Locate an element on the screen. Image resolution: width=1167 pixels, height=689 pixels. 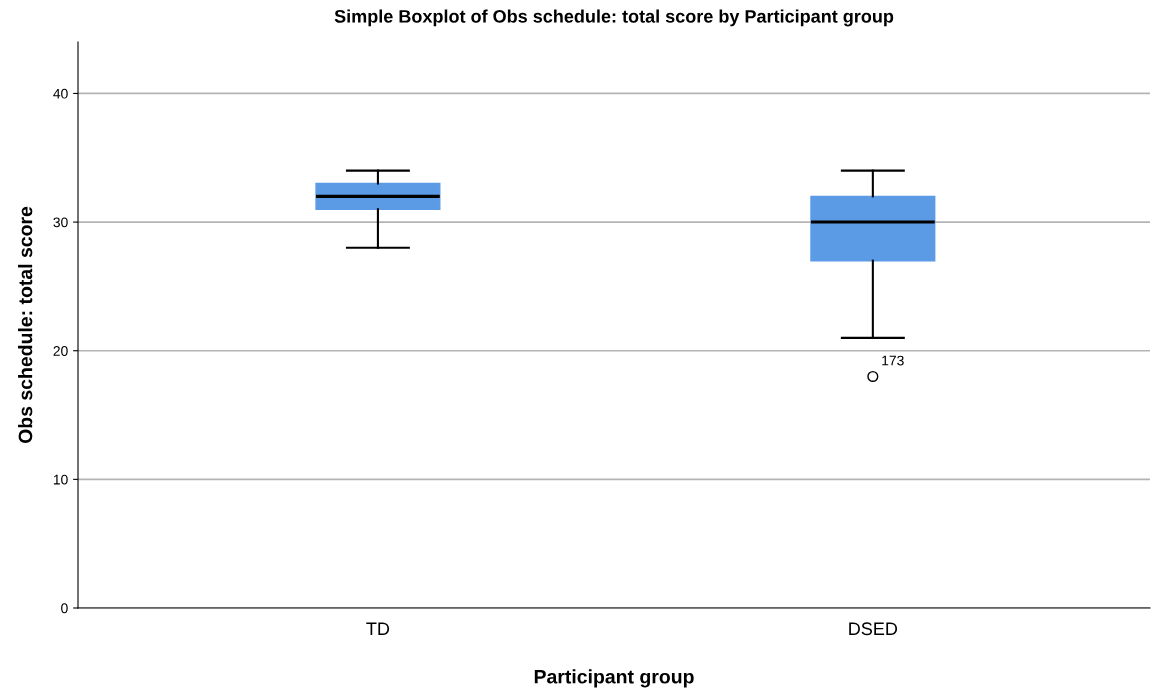
annotation: 173 is located at coordinates (893, 360).